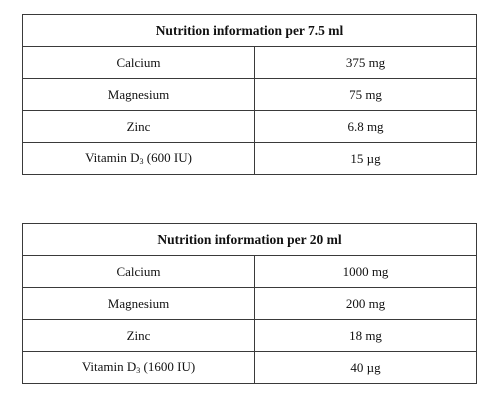 The height and width of the screenshot is (401, 492). I want to click on nutrient-name: Vitamin D3 (1600 IU), so click(138, 367).